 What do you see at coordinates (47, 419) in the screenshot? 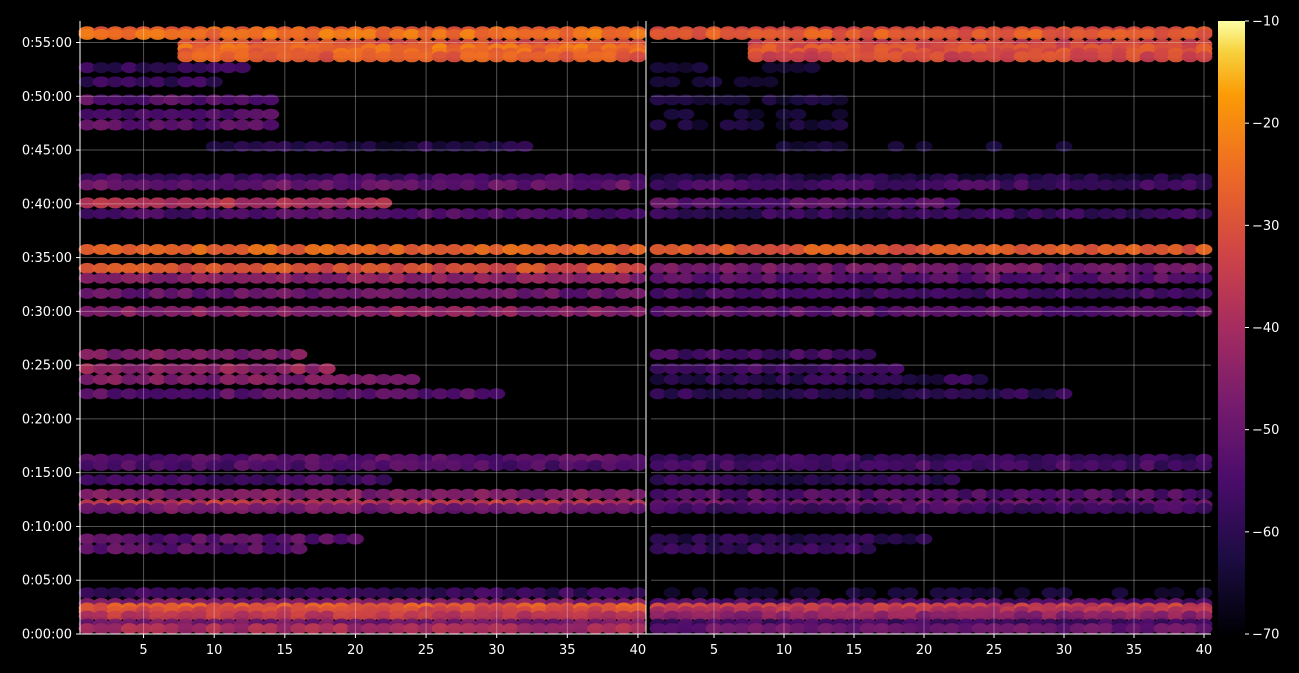
I see `y-tick-label: 0:20:00` at bounding box center [47, 419].